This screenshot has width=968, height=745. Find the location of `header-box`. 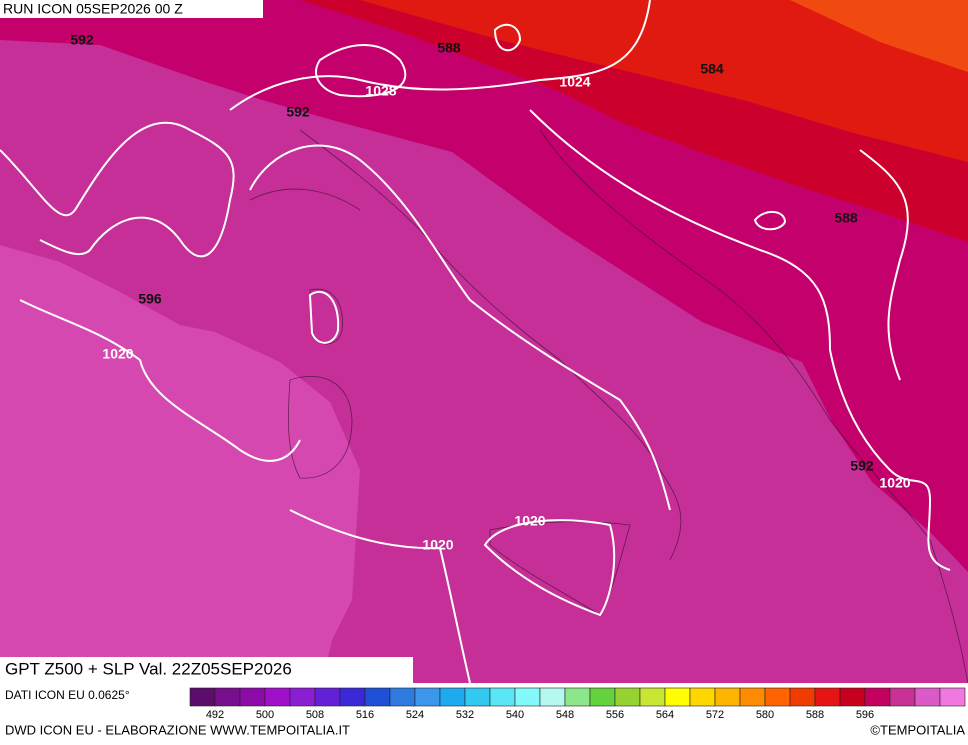

header-box is located at coordinates (131, 9).